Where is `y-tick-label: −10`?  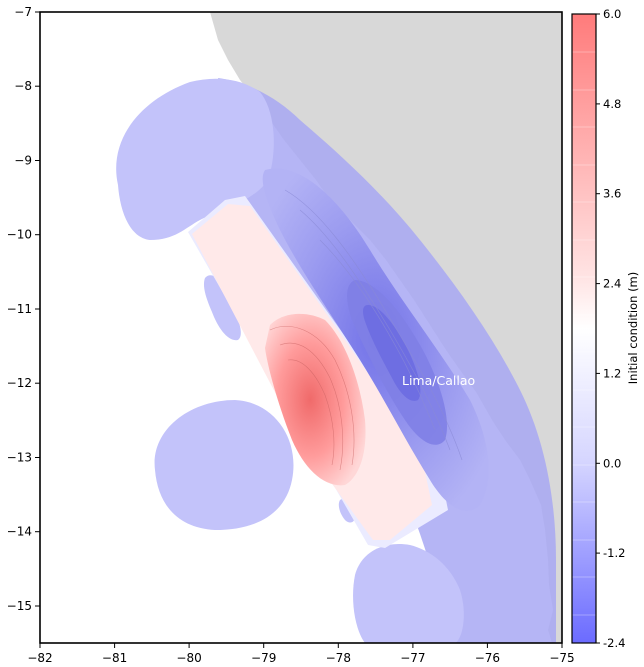
y-tick-label: −10 is located at coordinates (19, 235).